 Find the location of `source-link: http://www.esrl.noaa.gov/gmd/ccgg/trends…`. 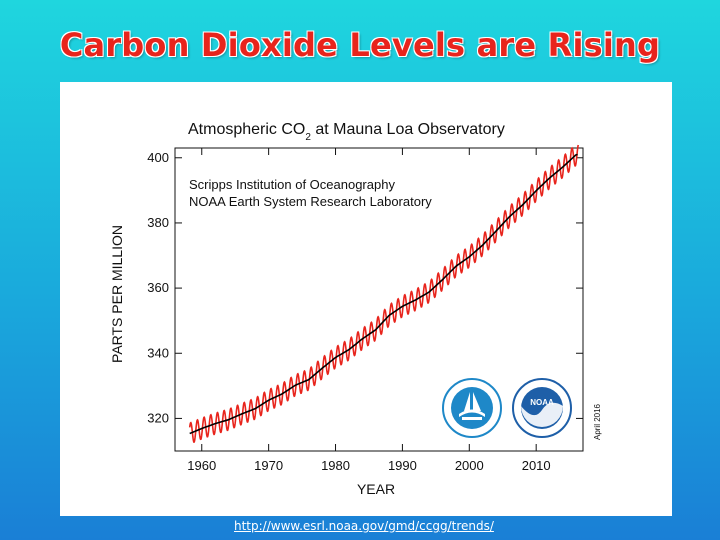

source-link: http://www.esrl.noaa.gov/gmd/ccgg/trends… is located at coordinates (364, 526).